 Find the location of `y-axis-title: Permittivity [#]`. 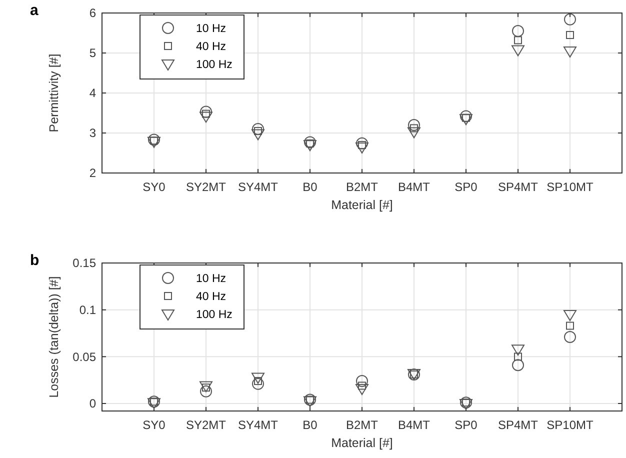

y-axis-title: Permittivity [#] is located at coordinates (54, 93).